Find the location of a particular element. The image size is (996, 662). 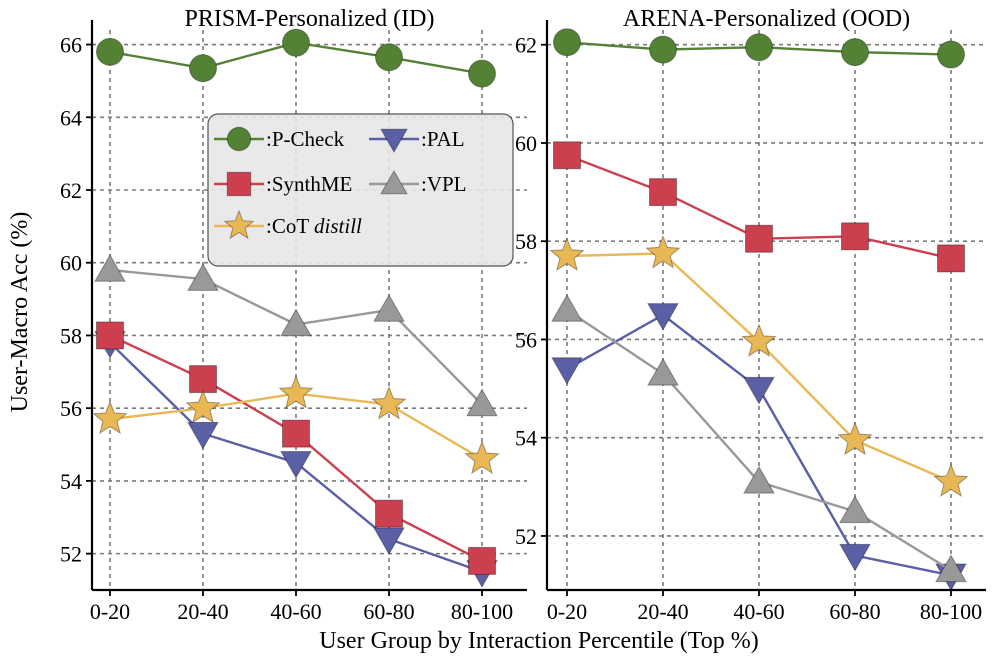

series-vpl is located at coordinates (296, 335).